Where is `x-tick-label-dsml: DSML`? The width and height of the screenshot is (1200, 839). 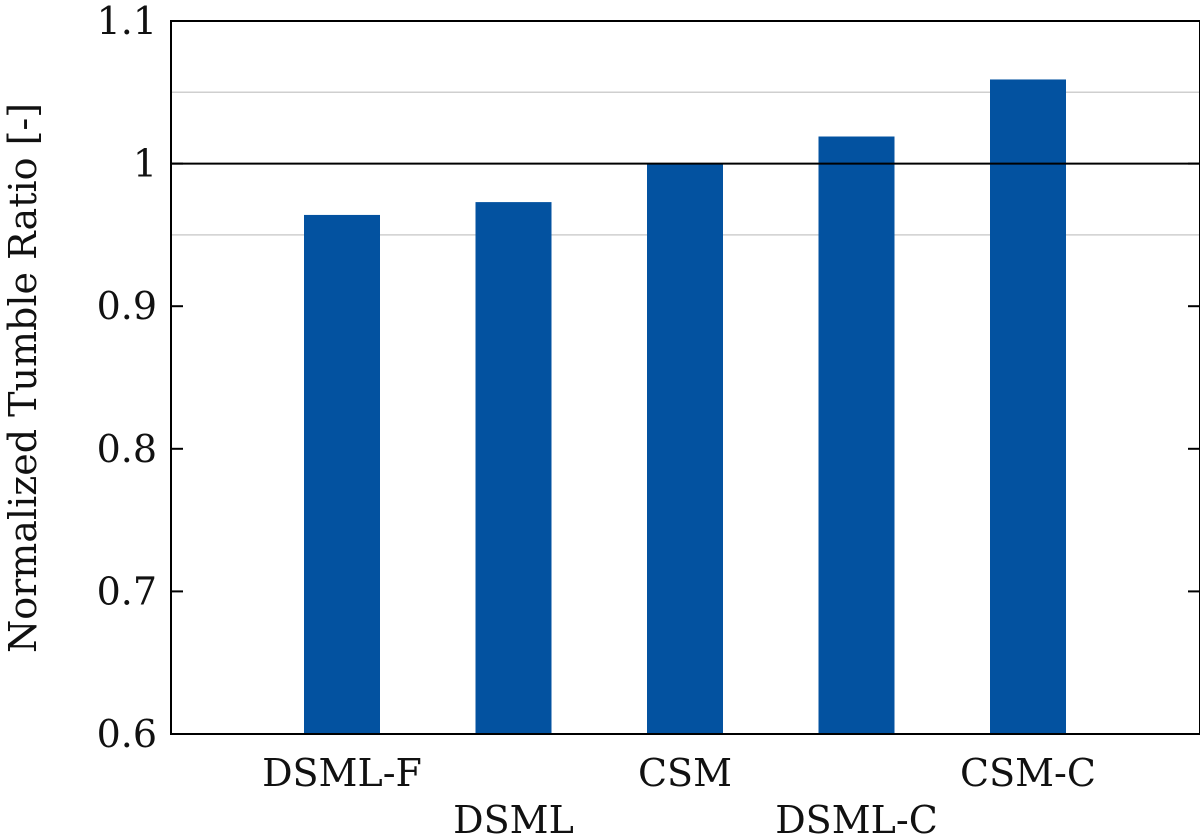
x-tick-label-dsml: DSML is located at coordinates (513, 818).